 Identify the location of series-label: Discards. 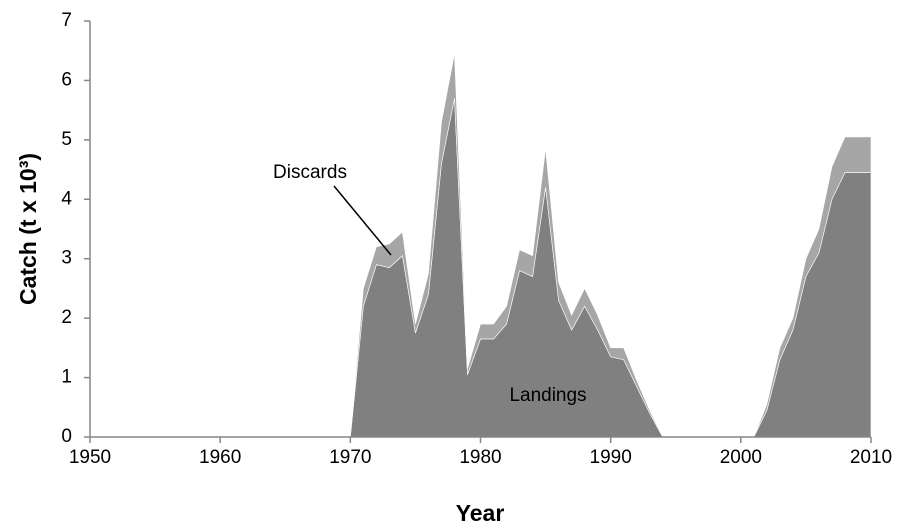
(310, 172).